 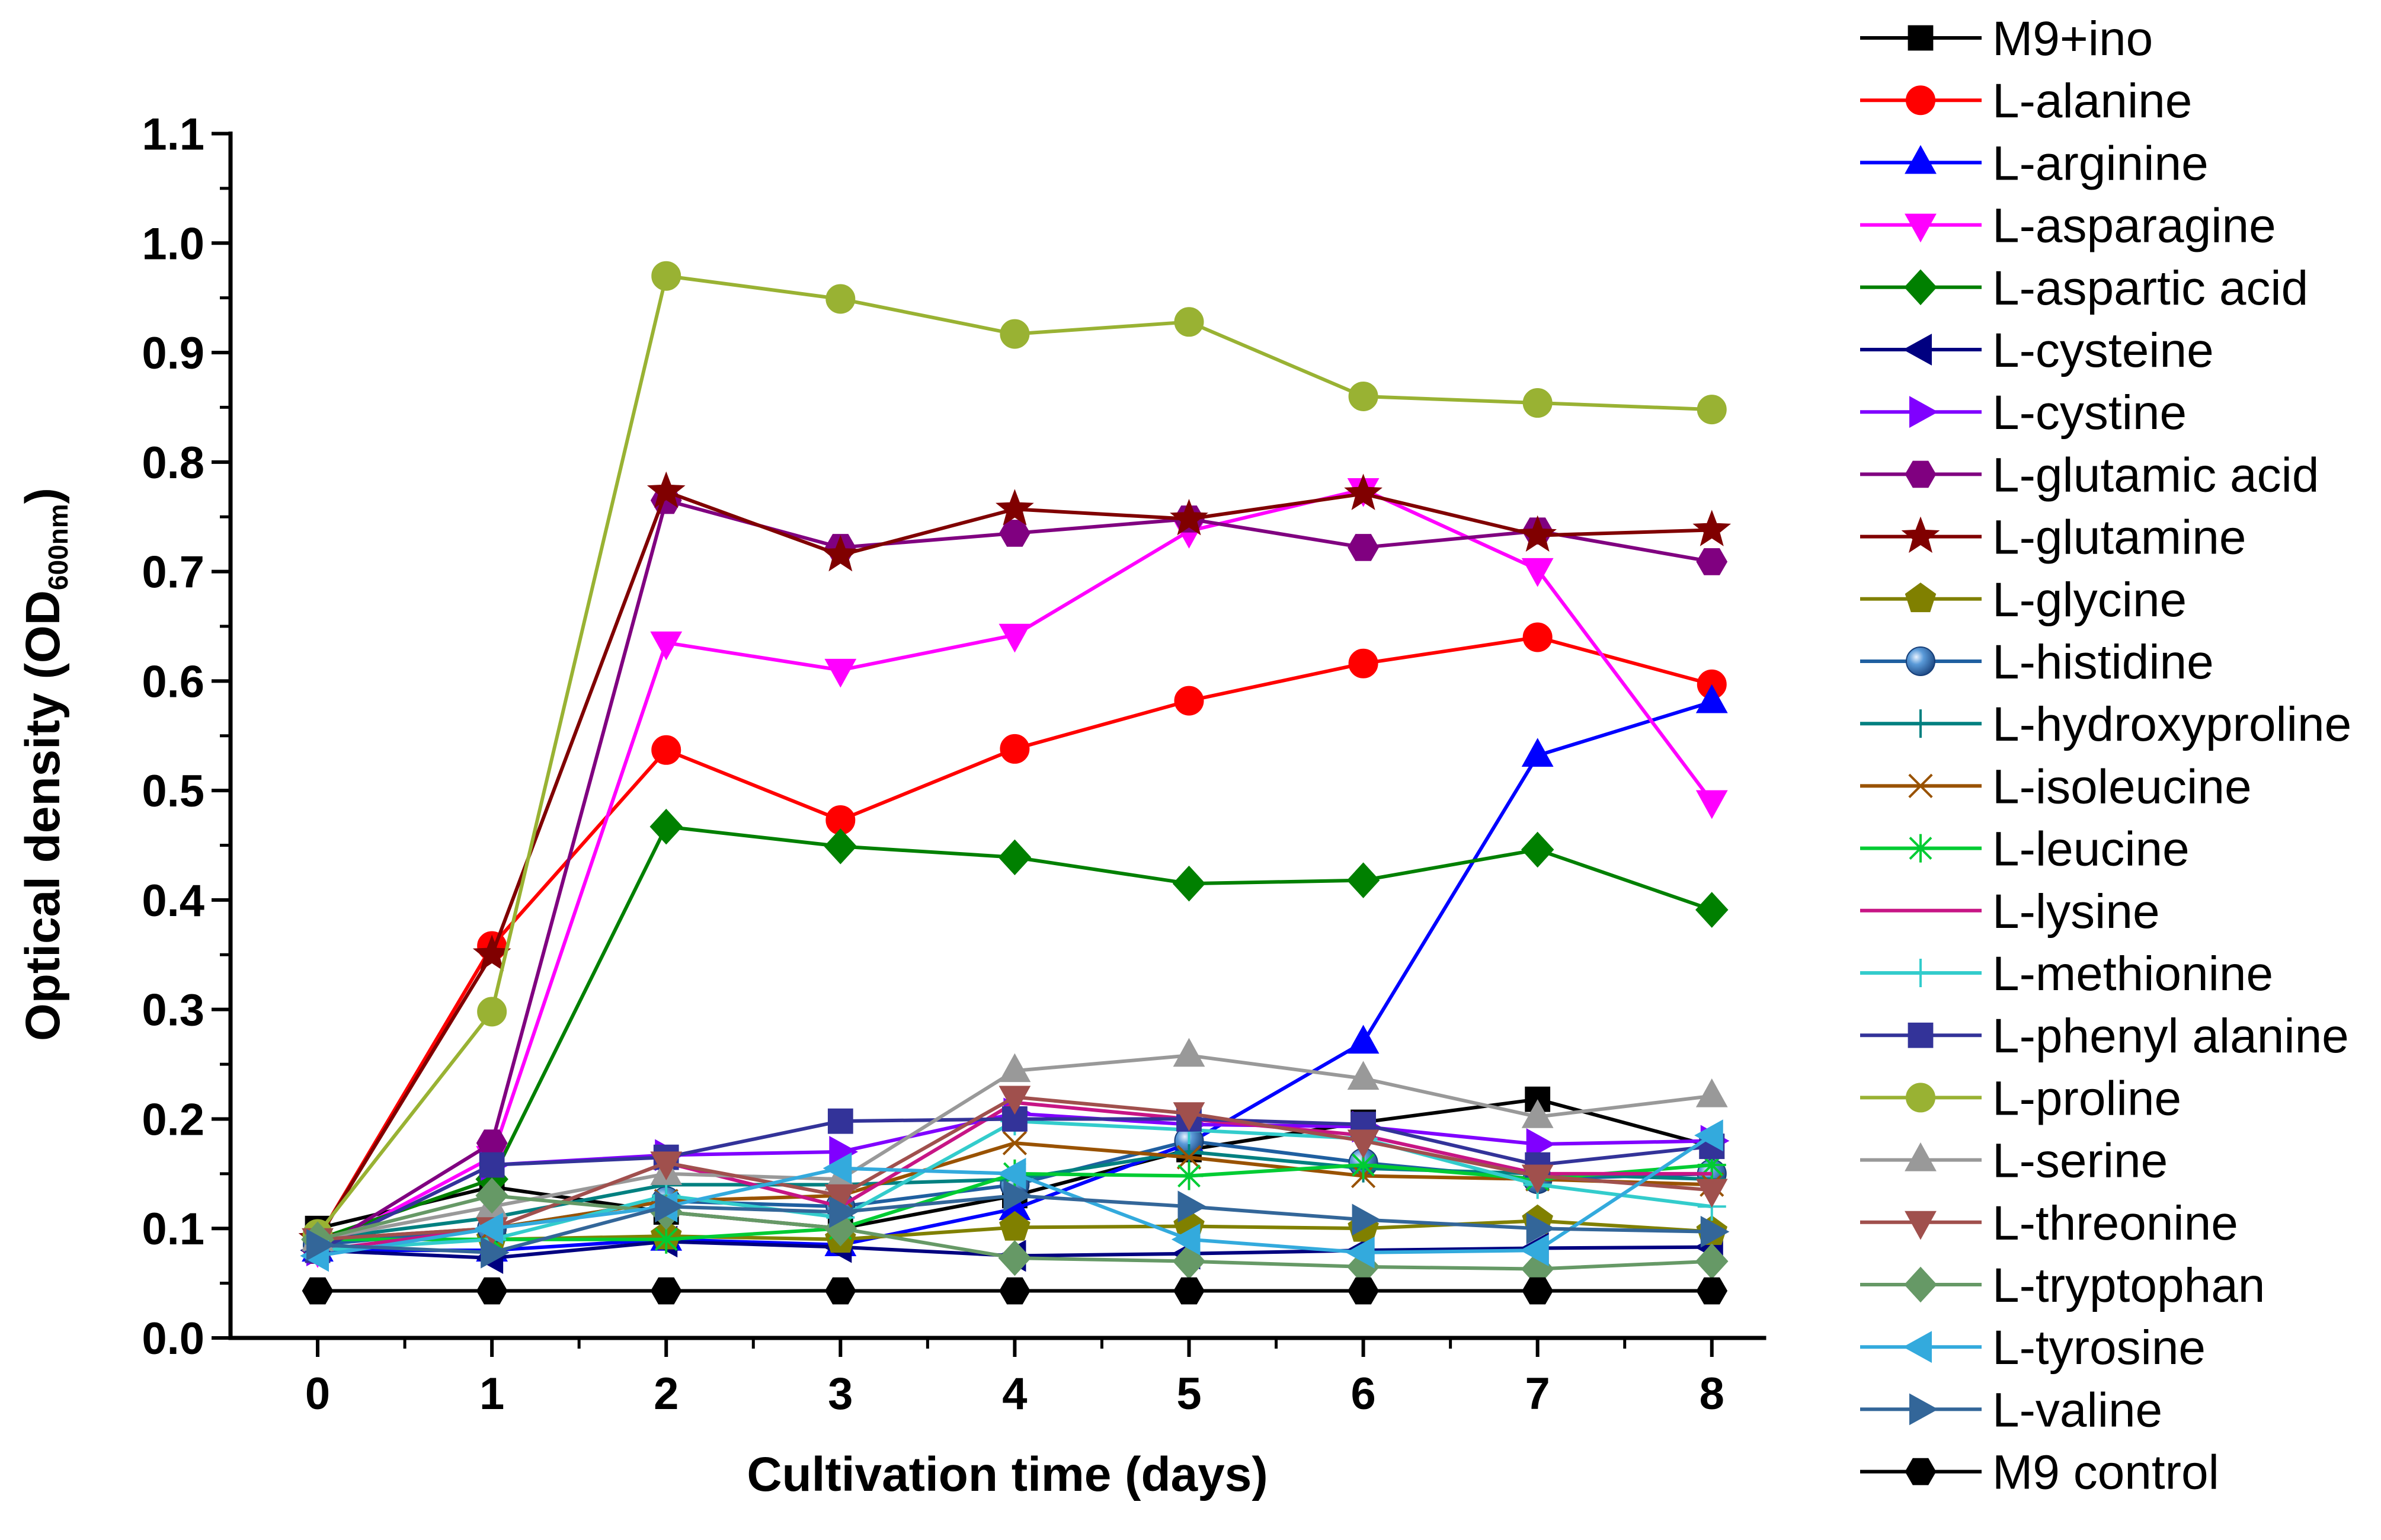 I want to click on series-l-valine, so click(x=1018, y=1224).